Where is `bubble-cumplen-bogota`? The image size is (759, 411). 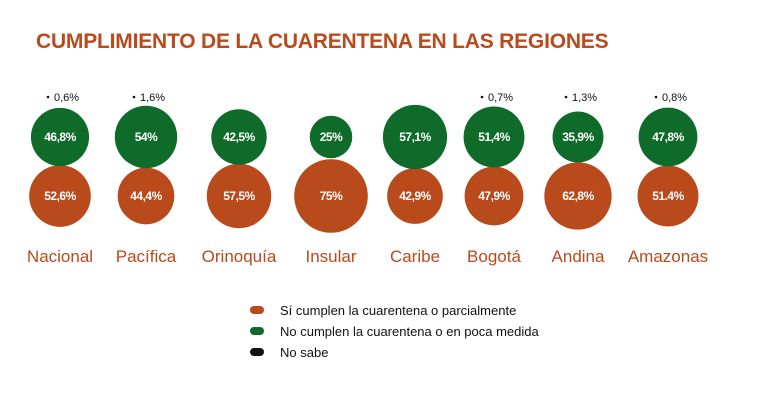
bubble-cumplen-bogota is located at coordinates (494, 196).